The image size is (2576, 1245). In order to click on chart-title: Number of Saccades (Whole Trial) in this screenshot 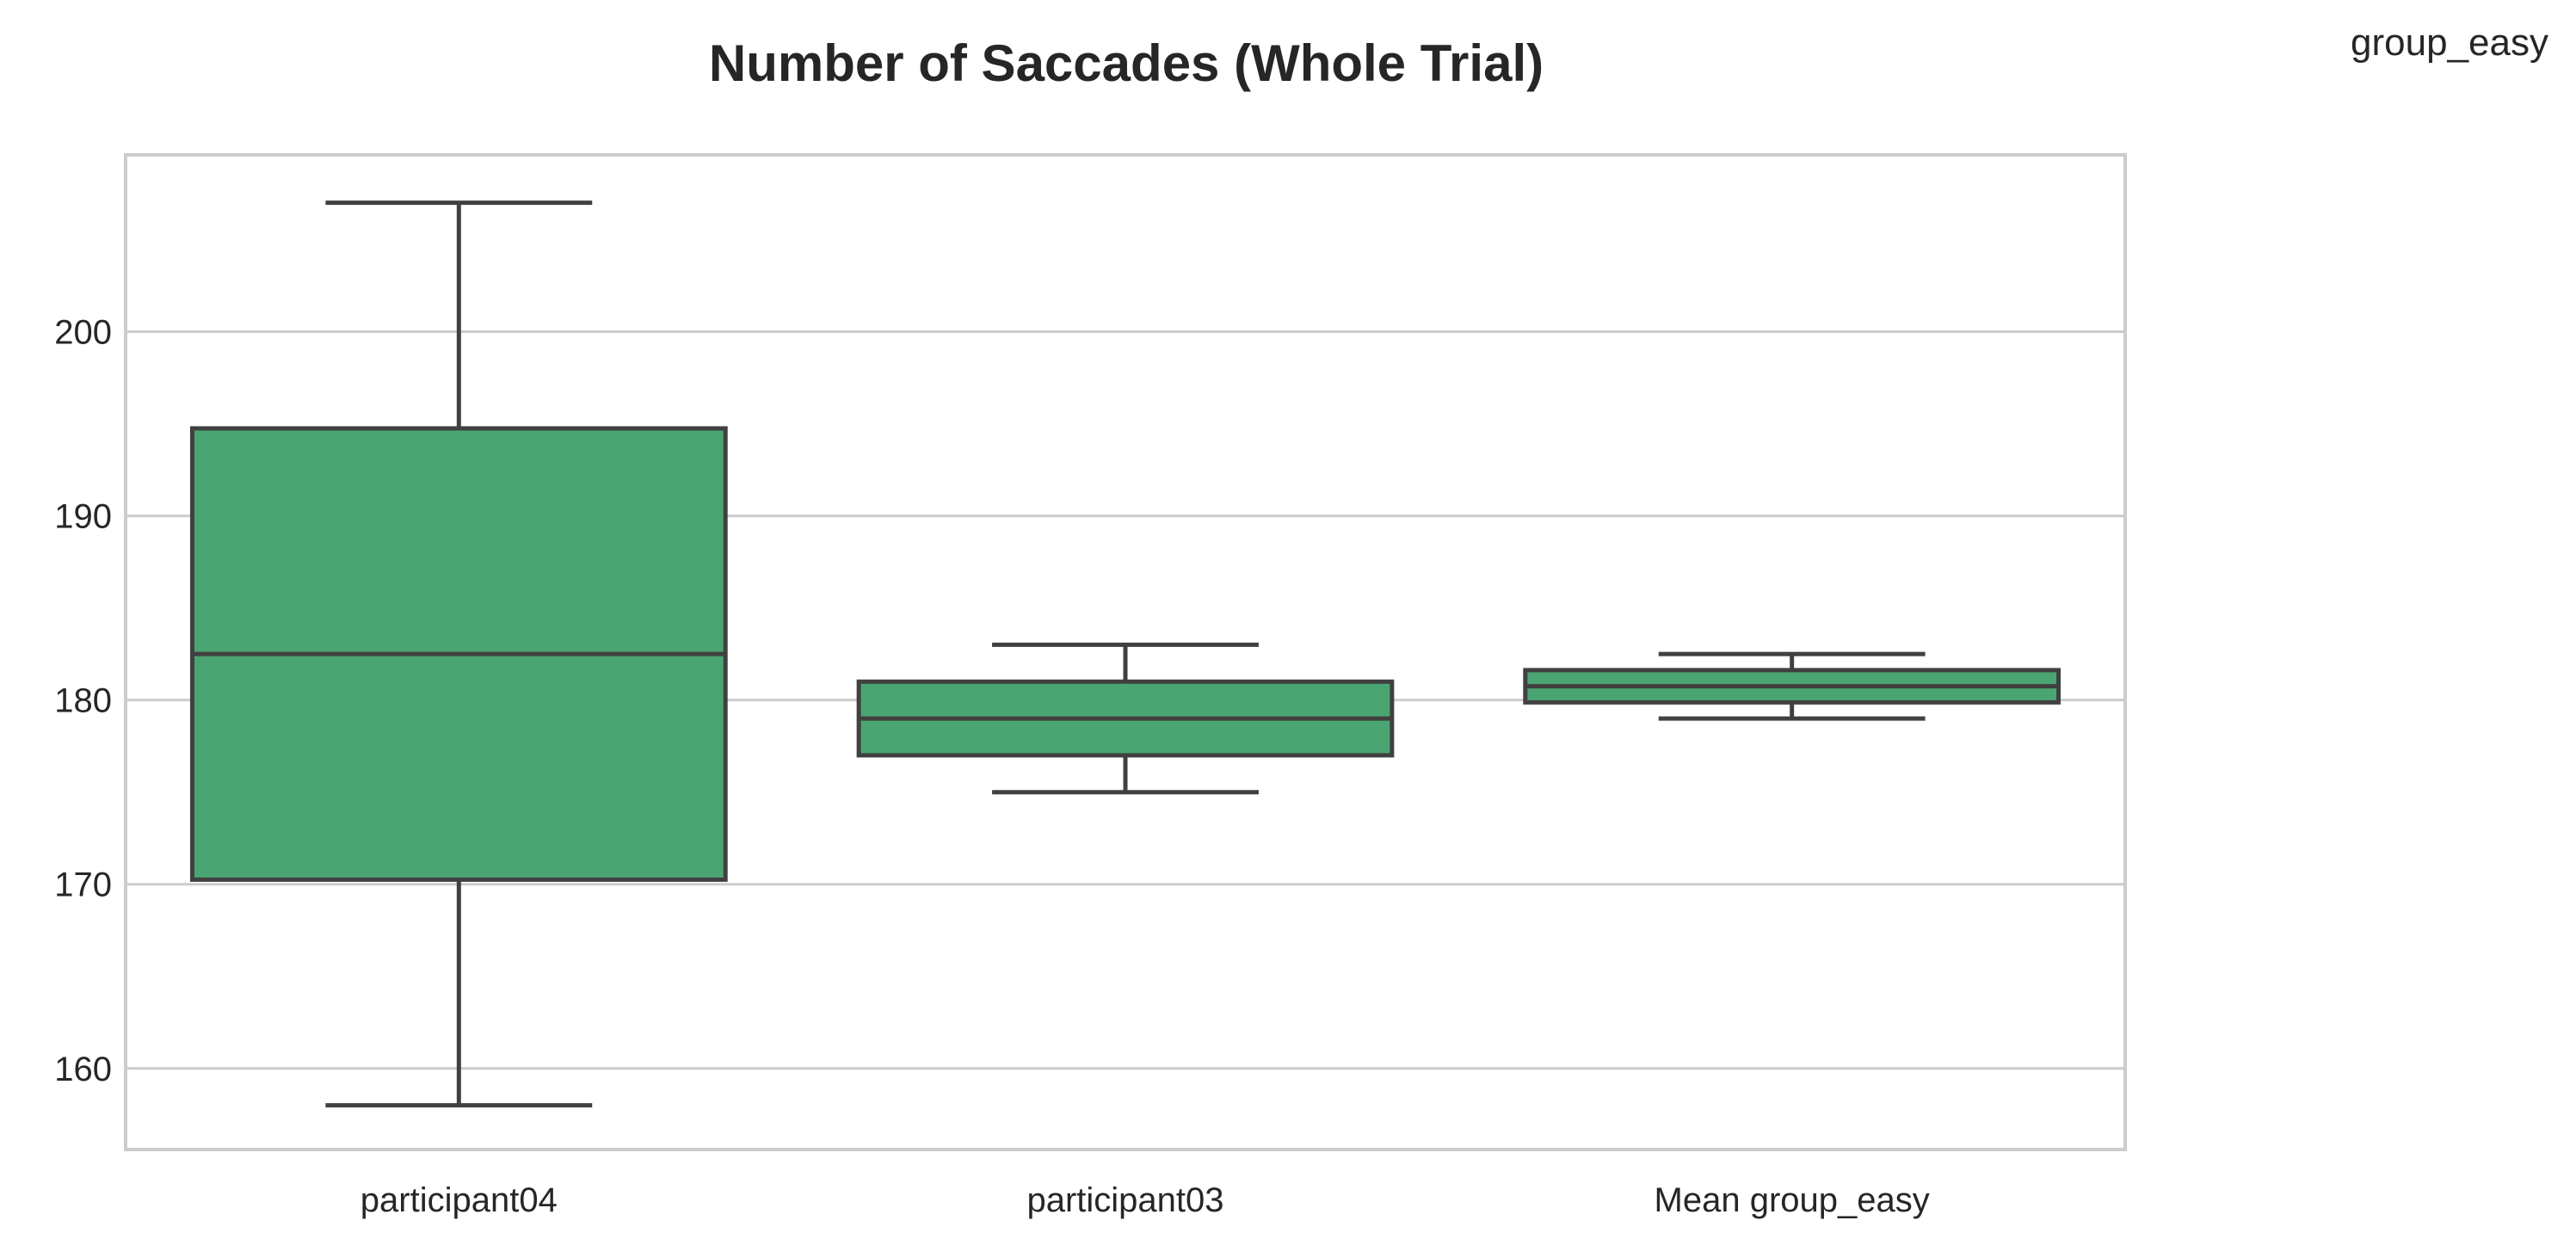, I will do `click(1127, 63)`.